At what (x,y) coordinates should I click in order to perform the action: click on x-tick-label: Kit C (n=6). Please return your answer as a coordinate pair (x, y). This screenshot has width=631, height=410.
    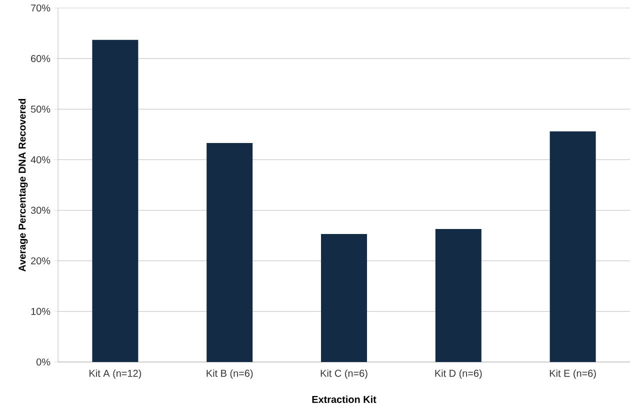
    Looking at the image, I should click on (344, 374).